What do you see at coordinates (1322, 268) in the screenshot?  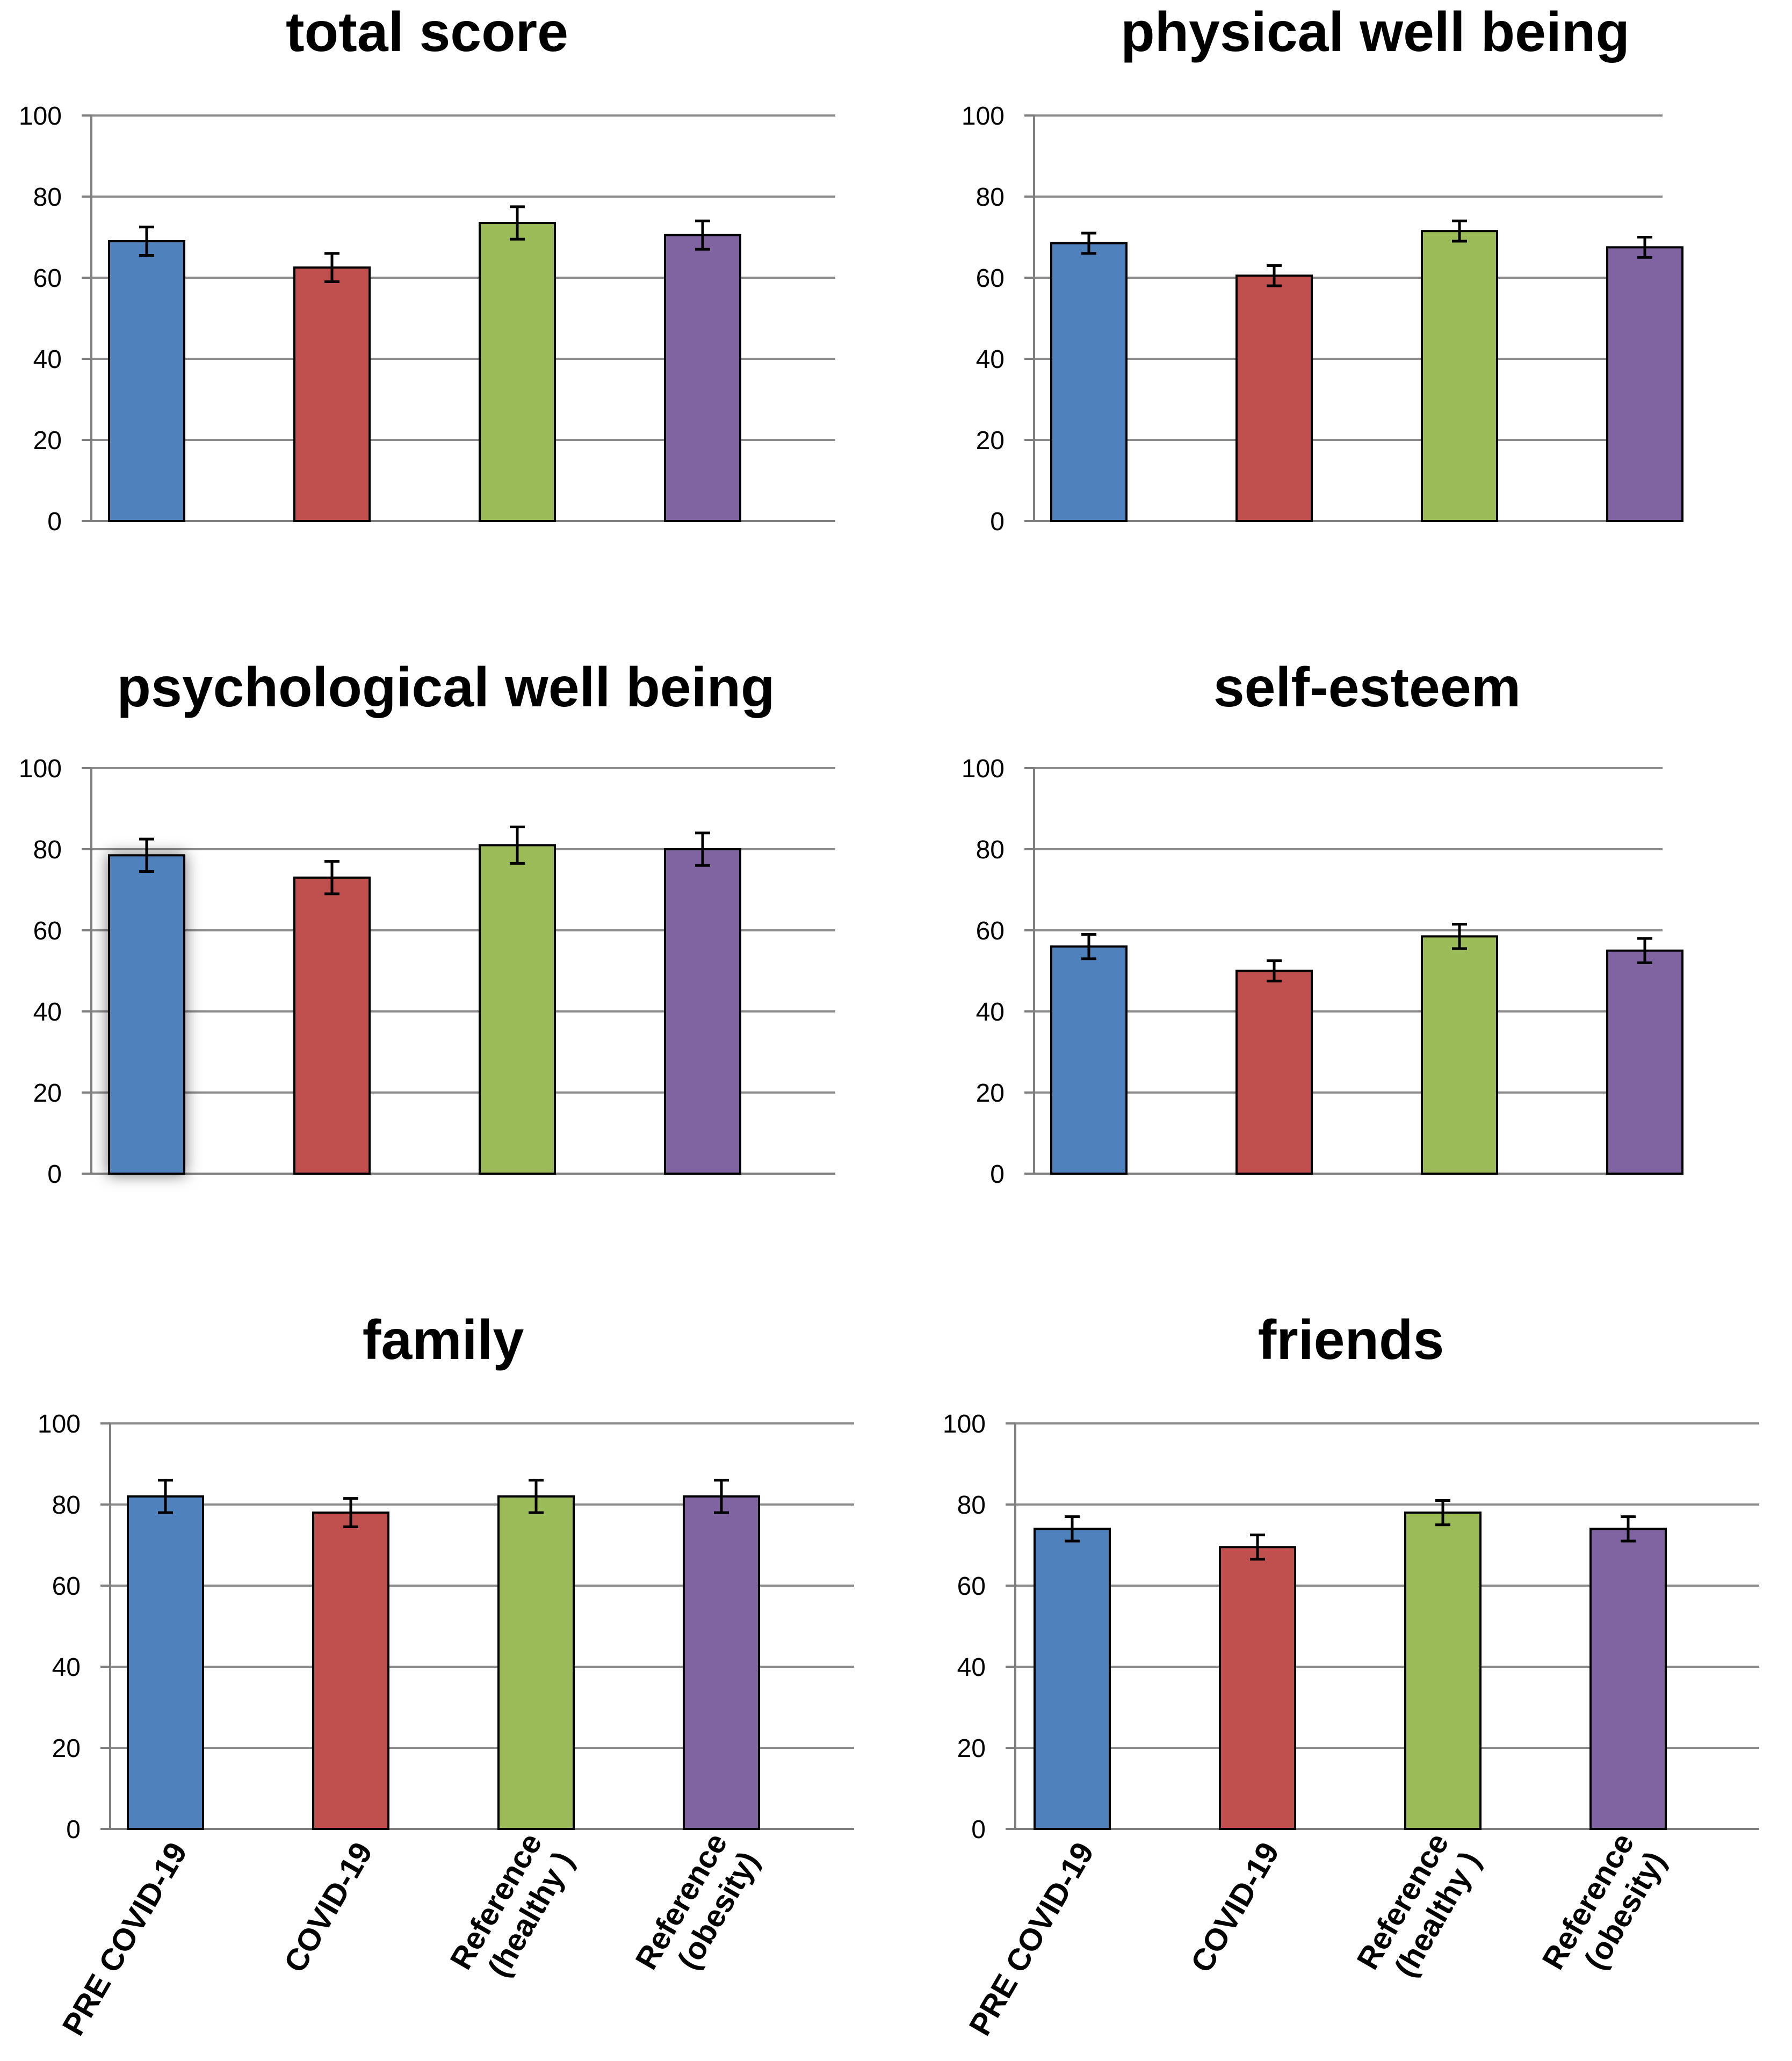 I see `panel-physical-well-being: physical well being 0 20 40 60 80 100` at bounding box center [1322, 268].